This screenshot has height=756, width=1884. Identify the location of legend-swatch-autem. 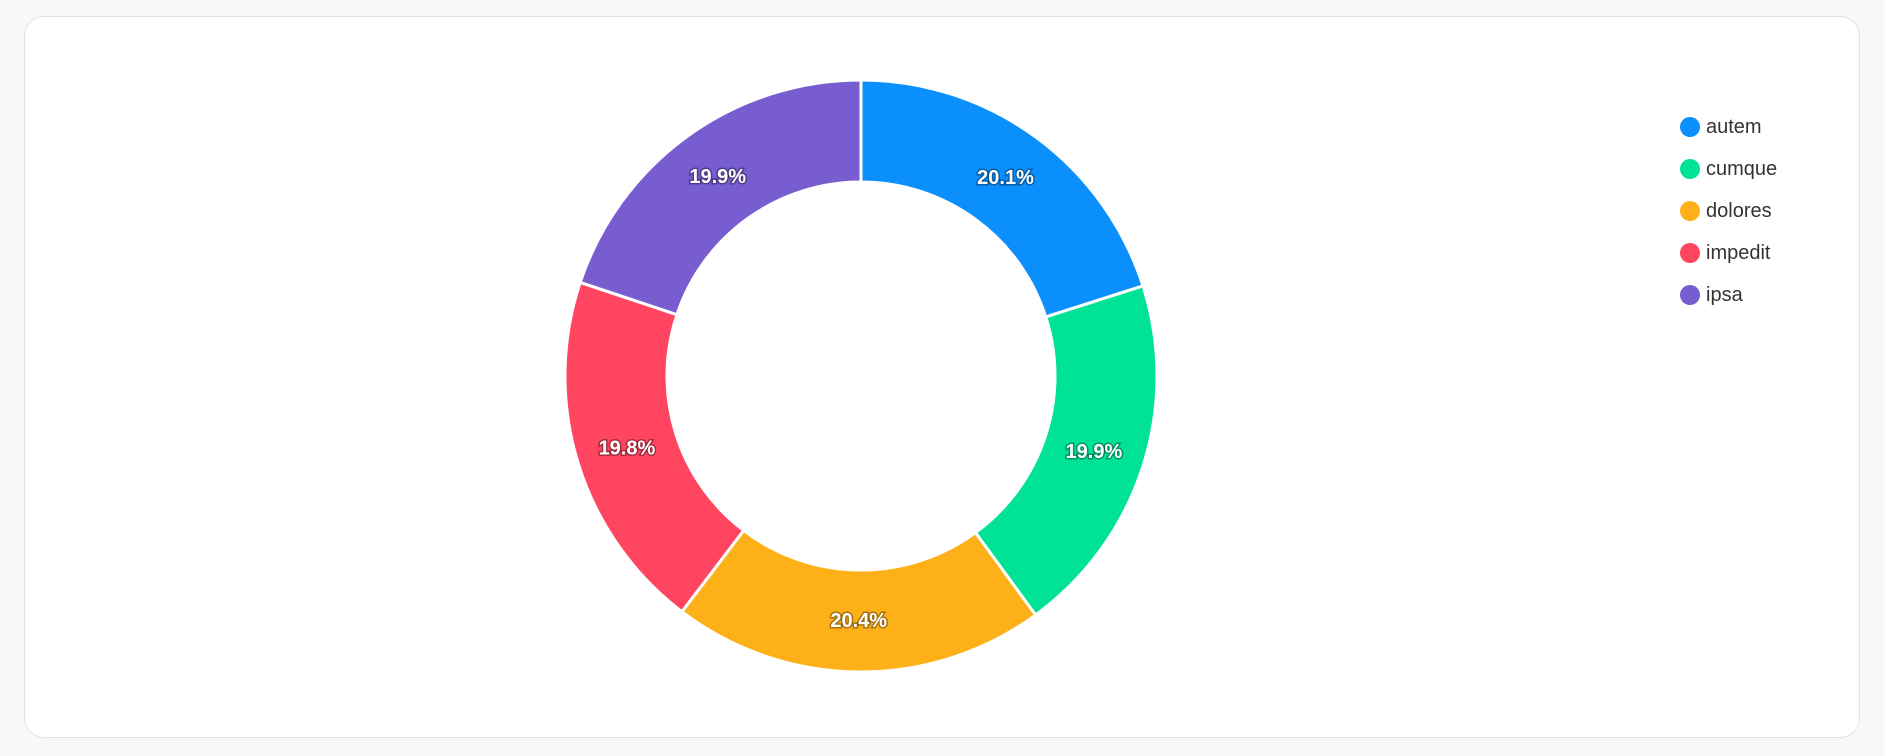
(1690, 127).